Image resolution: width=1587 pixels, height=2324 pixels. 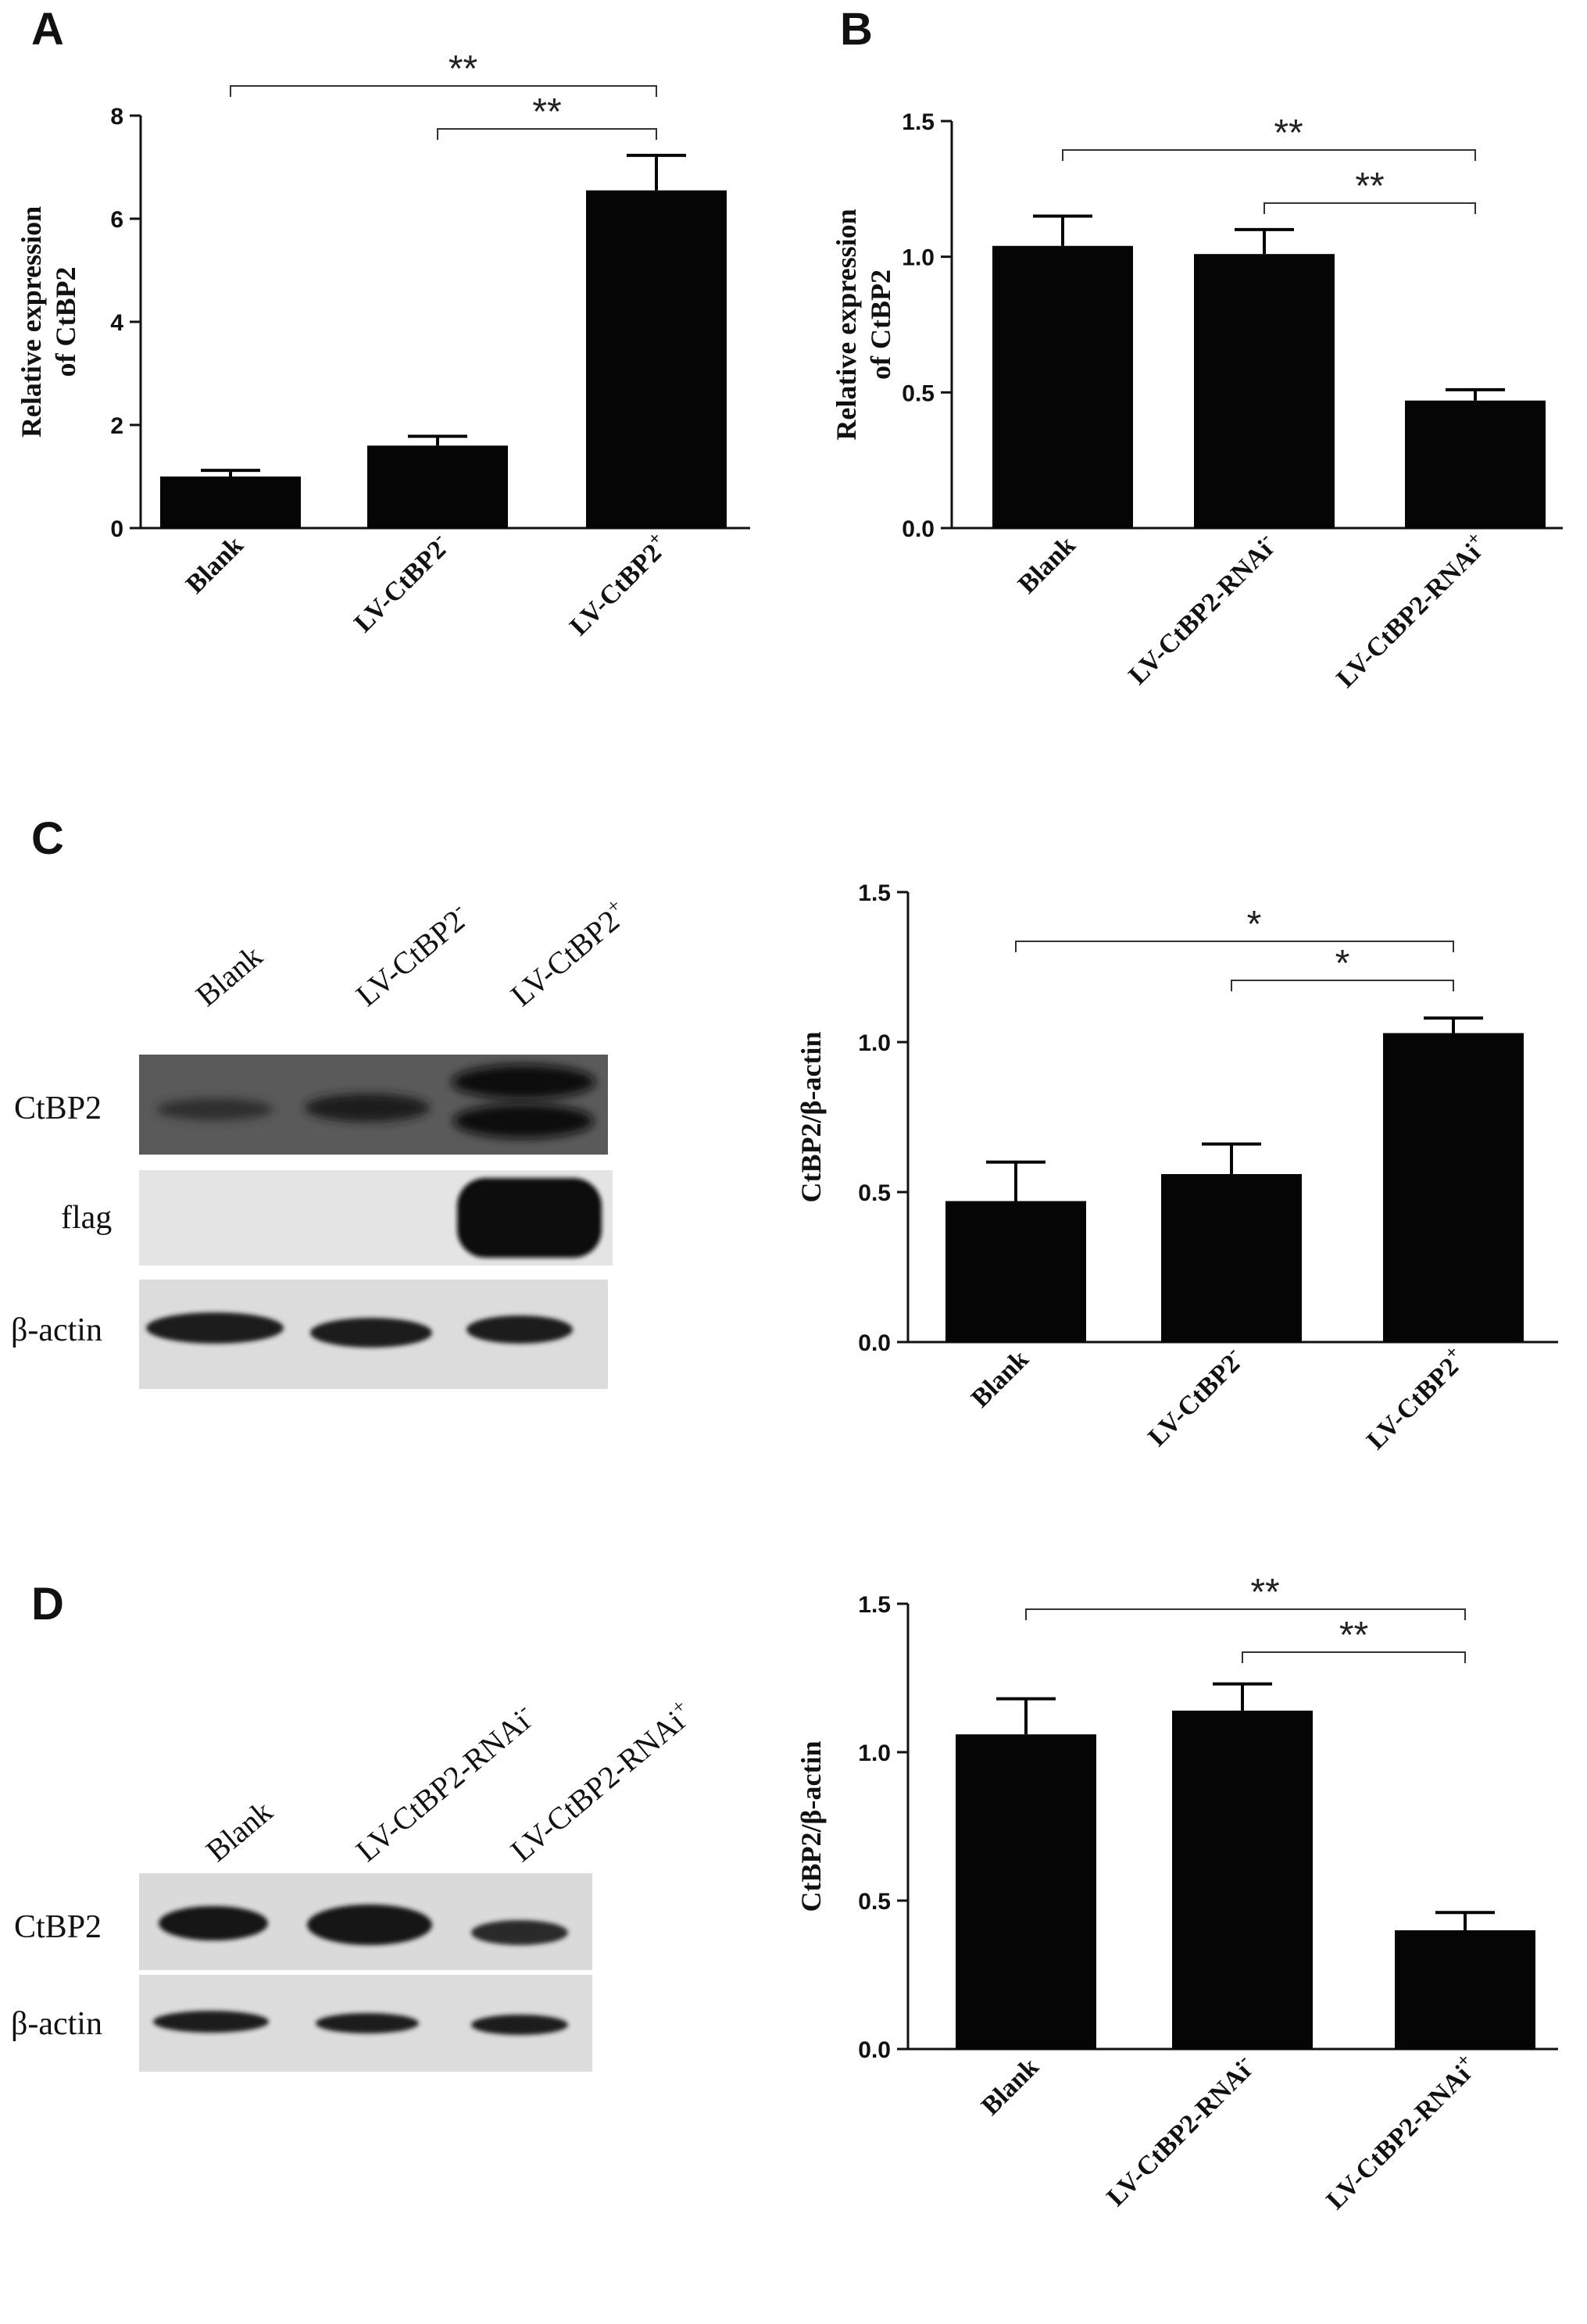 I want to click on chart-d-category-label-2: LV-CtBP2-RNAi+, so click(x=1401, y=2132).